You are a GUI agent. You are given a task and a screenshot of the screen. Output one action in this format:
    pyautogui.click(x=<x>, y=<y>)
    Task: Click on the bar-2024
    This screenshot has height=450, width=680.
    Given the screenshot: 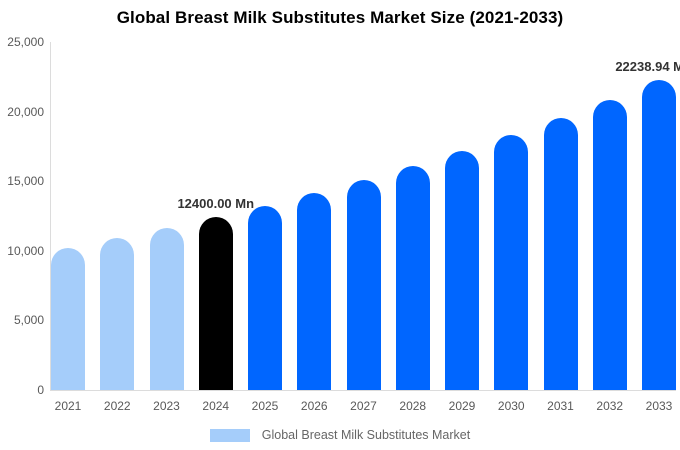 What is the action you would take?
    pyautogui.click(x=215, y=303)
    